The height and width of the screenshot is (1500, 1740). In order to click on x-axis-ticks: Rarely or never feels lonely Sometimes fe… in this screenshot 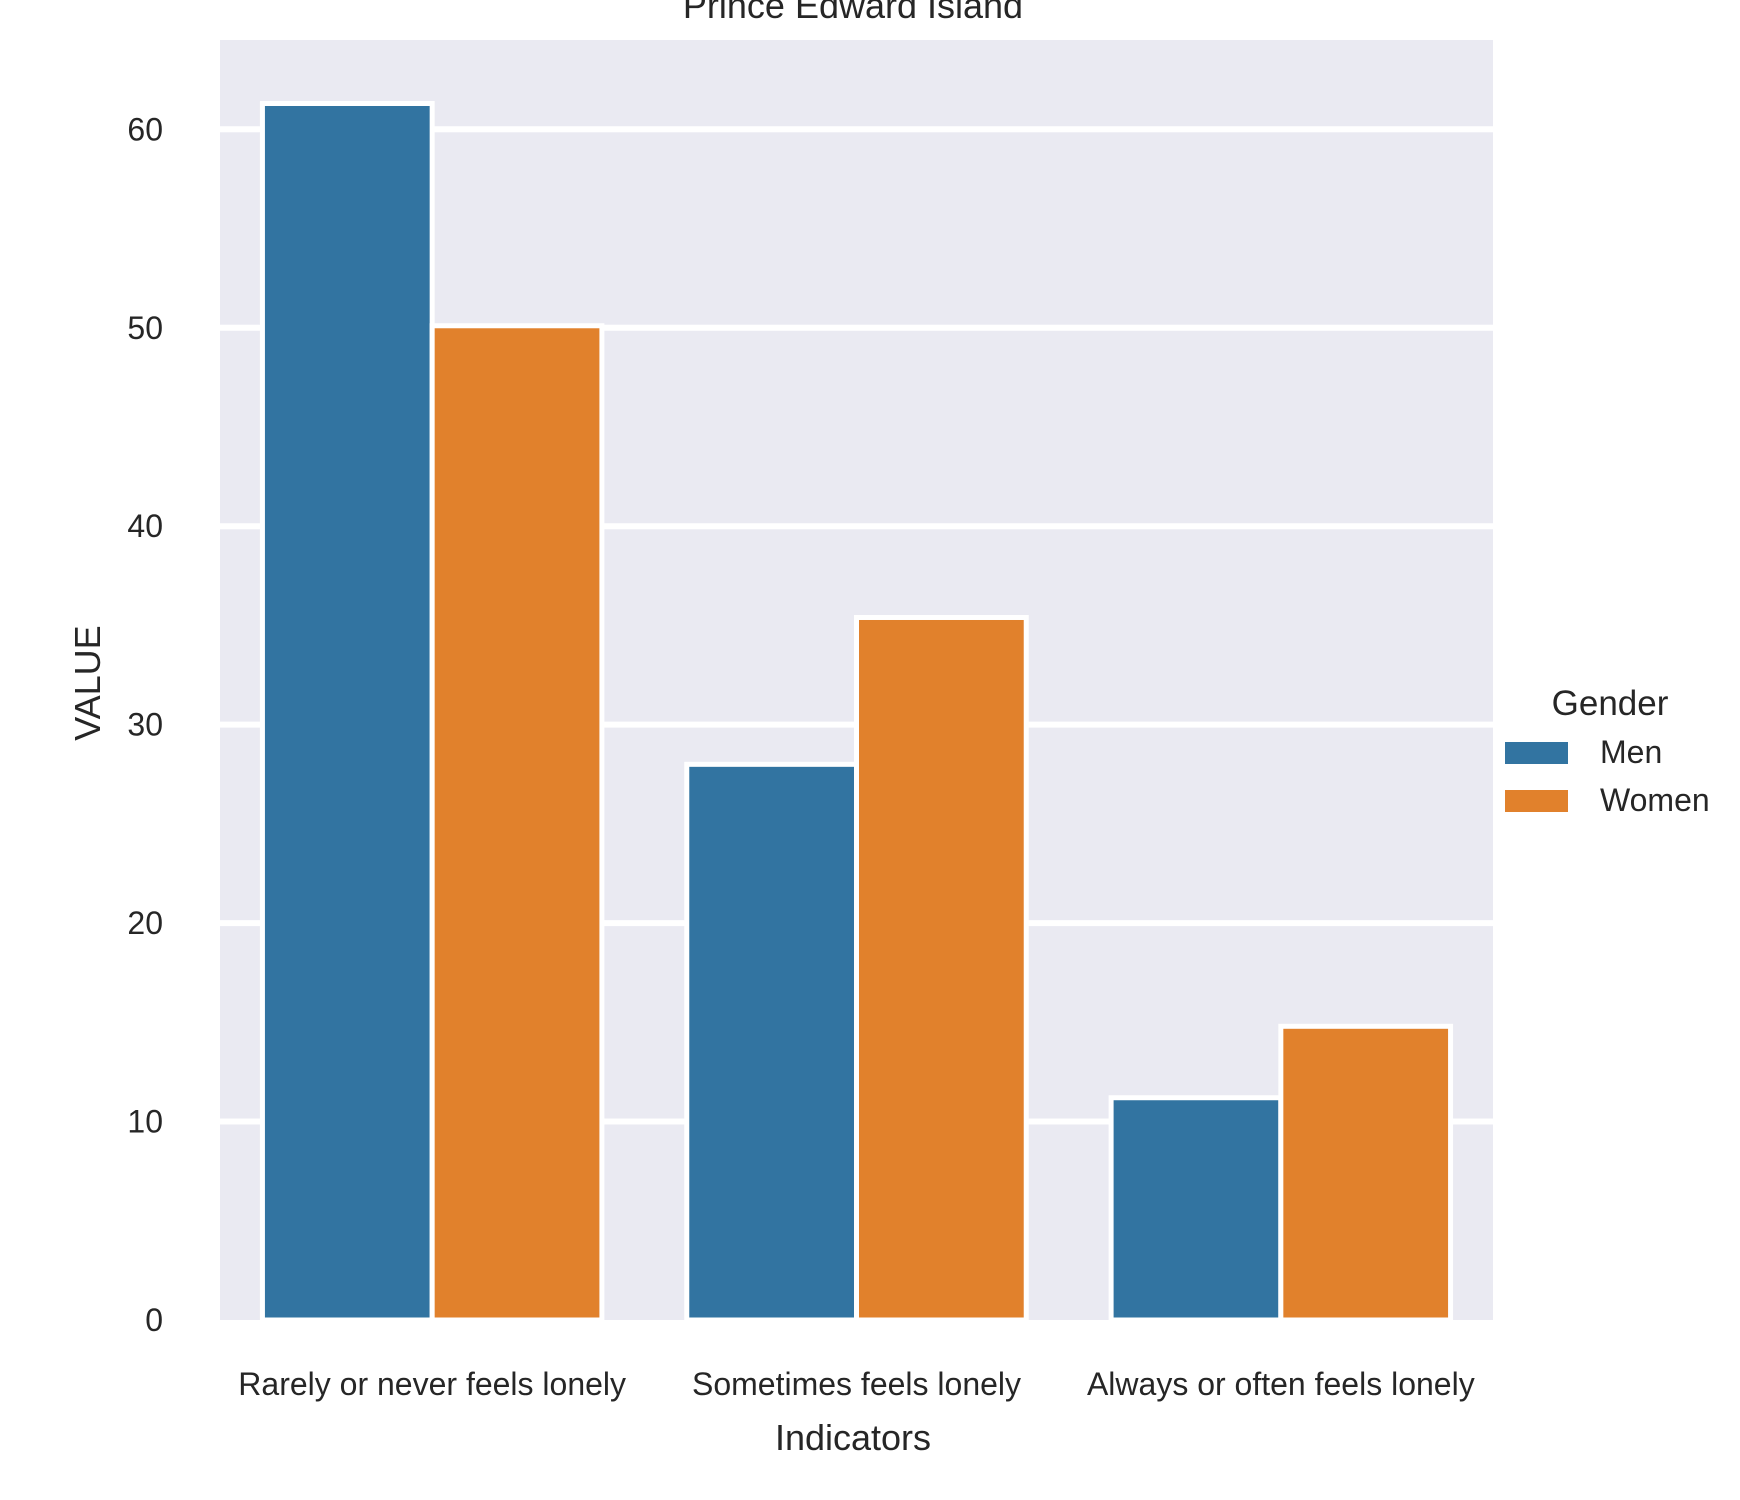, I will do `click(856, 1384)`.